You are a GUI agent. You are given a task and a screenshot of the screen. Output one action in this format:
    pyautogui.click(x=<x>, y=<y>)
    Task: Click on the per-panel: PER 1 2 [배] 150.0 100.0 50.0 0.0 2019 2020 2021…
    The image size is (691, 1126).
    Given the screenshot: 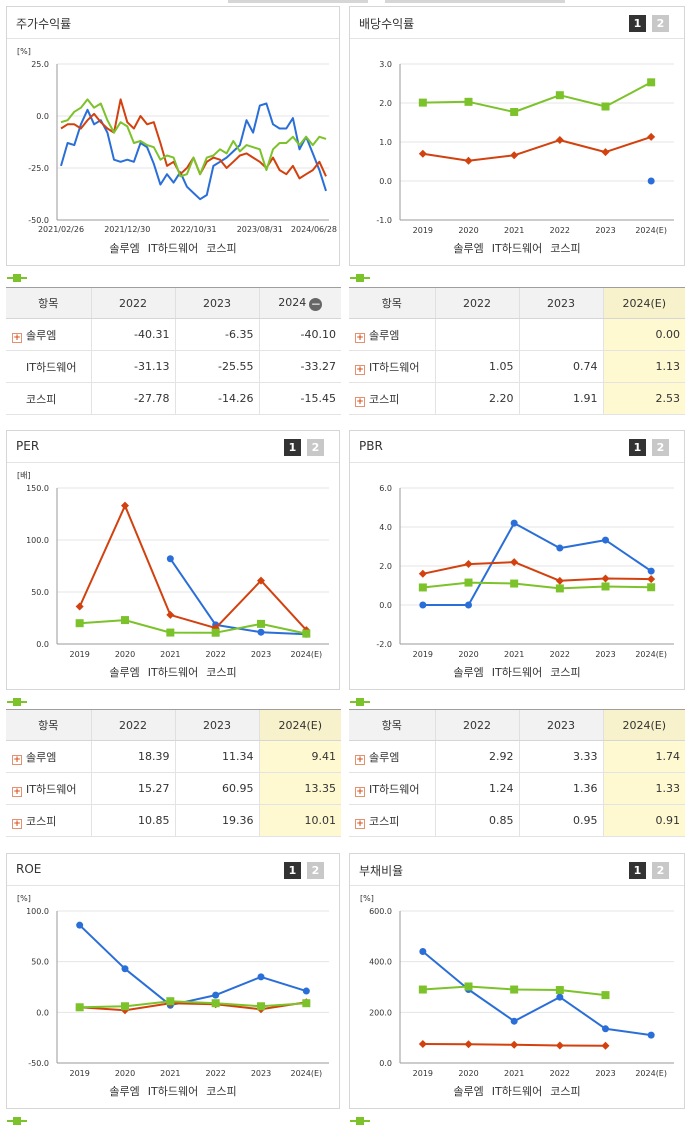 What is the action you would take?
    pyautogui.click(x=173, y=568)
    